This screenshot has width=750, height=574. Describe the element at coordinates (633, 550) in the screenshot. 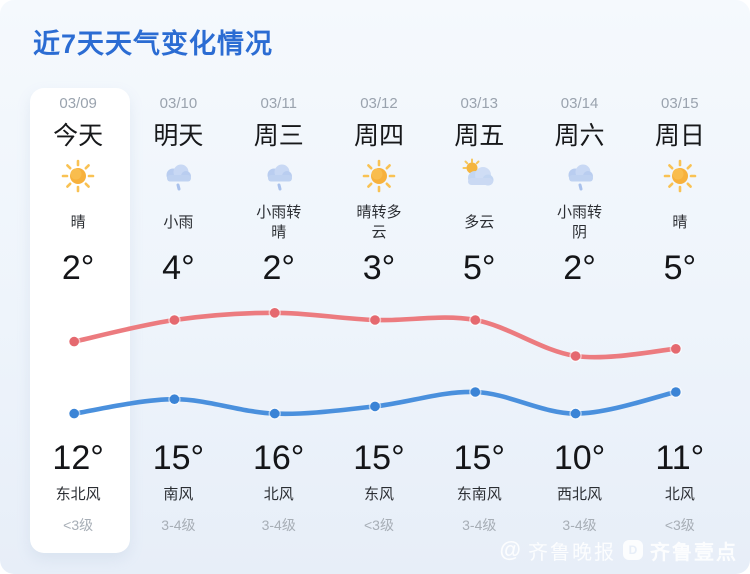

I see `qilu-app-icon: D` at that location.